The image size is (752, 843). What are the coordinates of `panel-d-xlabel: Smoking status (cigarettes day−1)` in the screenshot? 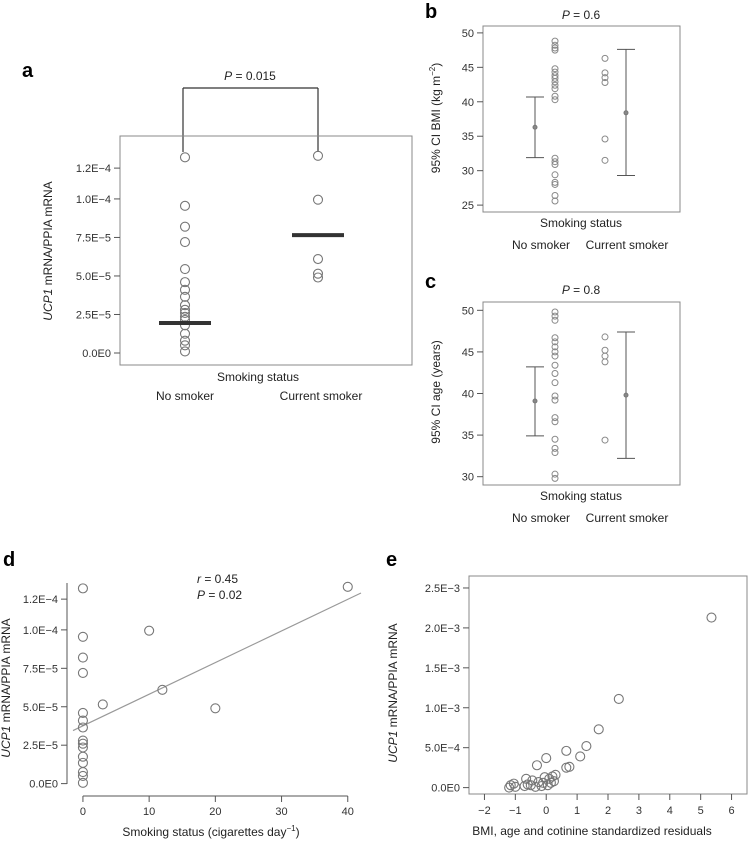 It's located at (210, 831).